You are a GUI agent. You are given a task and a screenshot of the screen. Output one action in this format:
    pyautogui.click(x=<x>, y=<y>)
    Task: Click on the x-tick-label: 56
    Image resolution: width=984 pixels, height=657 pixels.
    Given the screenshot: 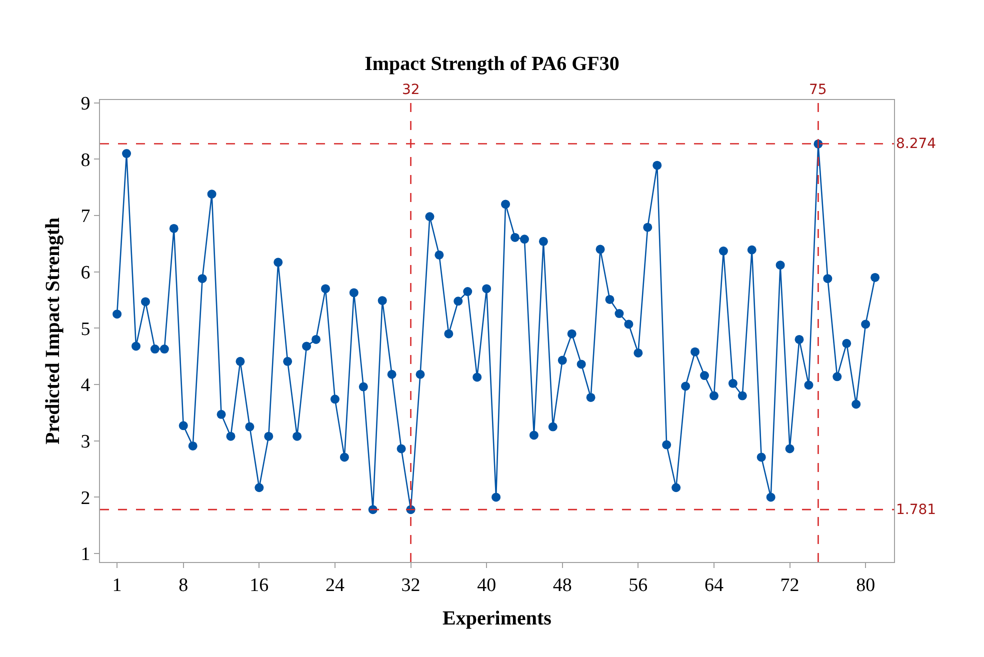 What is the action you would take?
    pyautogui.click(x=638, y=585)
    